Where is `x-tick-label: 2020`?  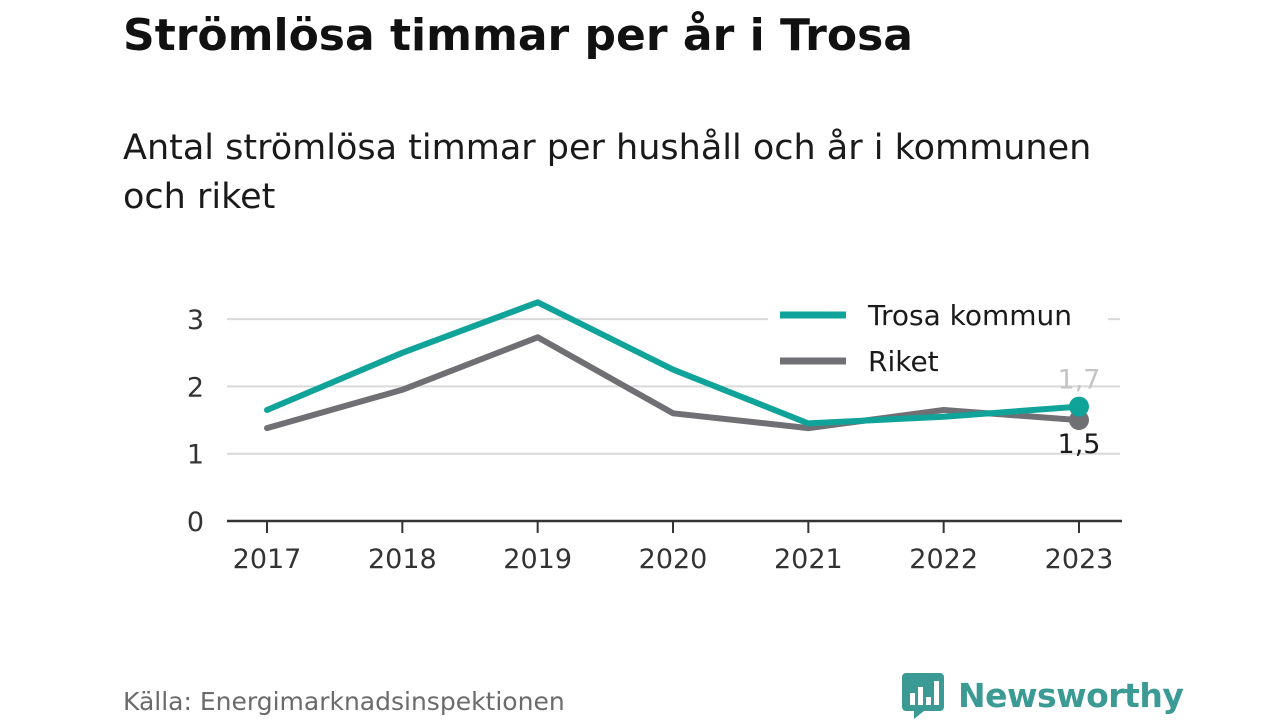
x-tick-label: 2020 is located at coordinates (673, 559).